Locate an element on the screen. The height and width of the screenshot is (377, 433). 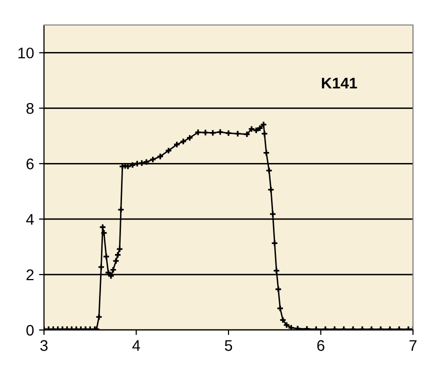
y-tick-label: 0 is located at coordinates (30, 330).